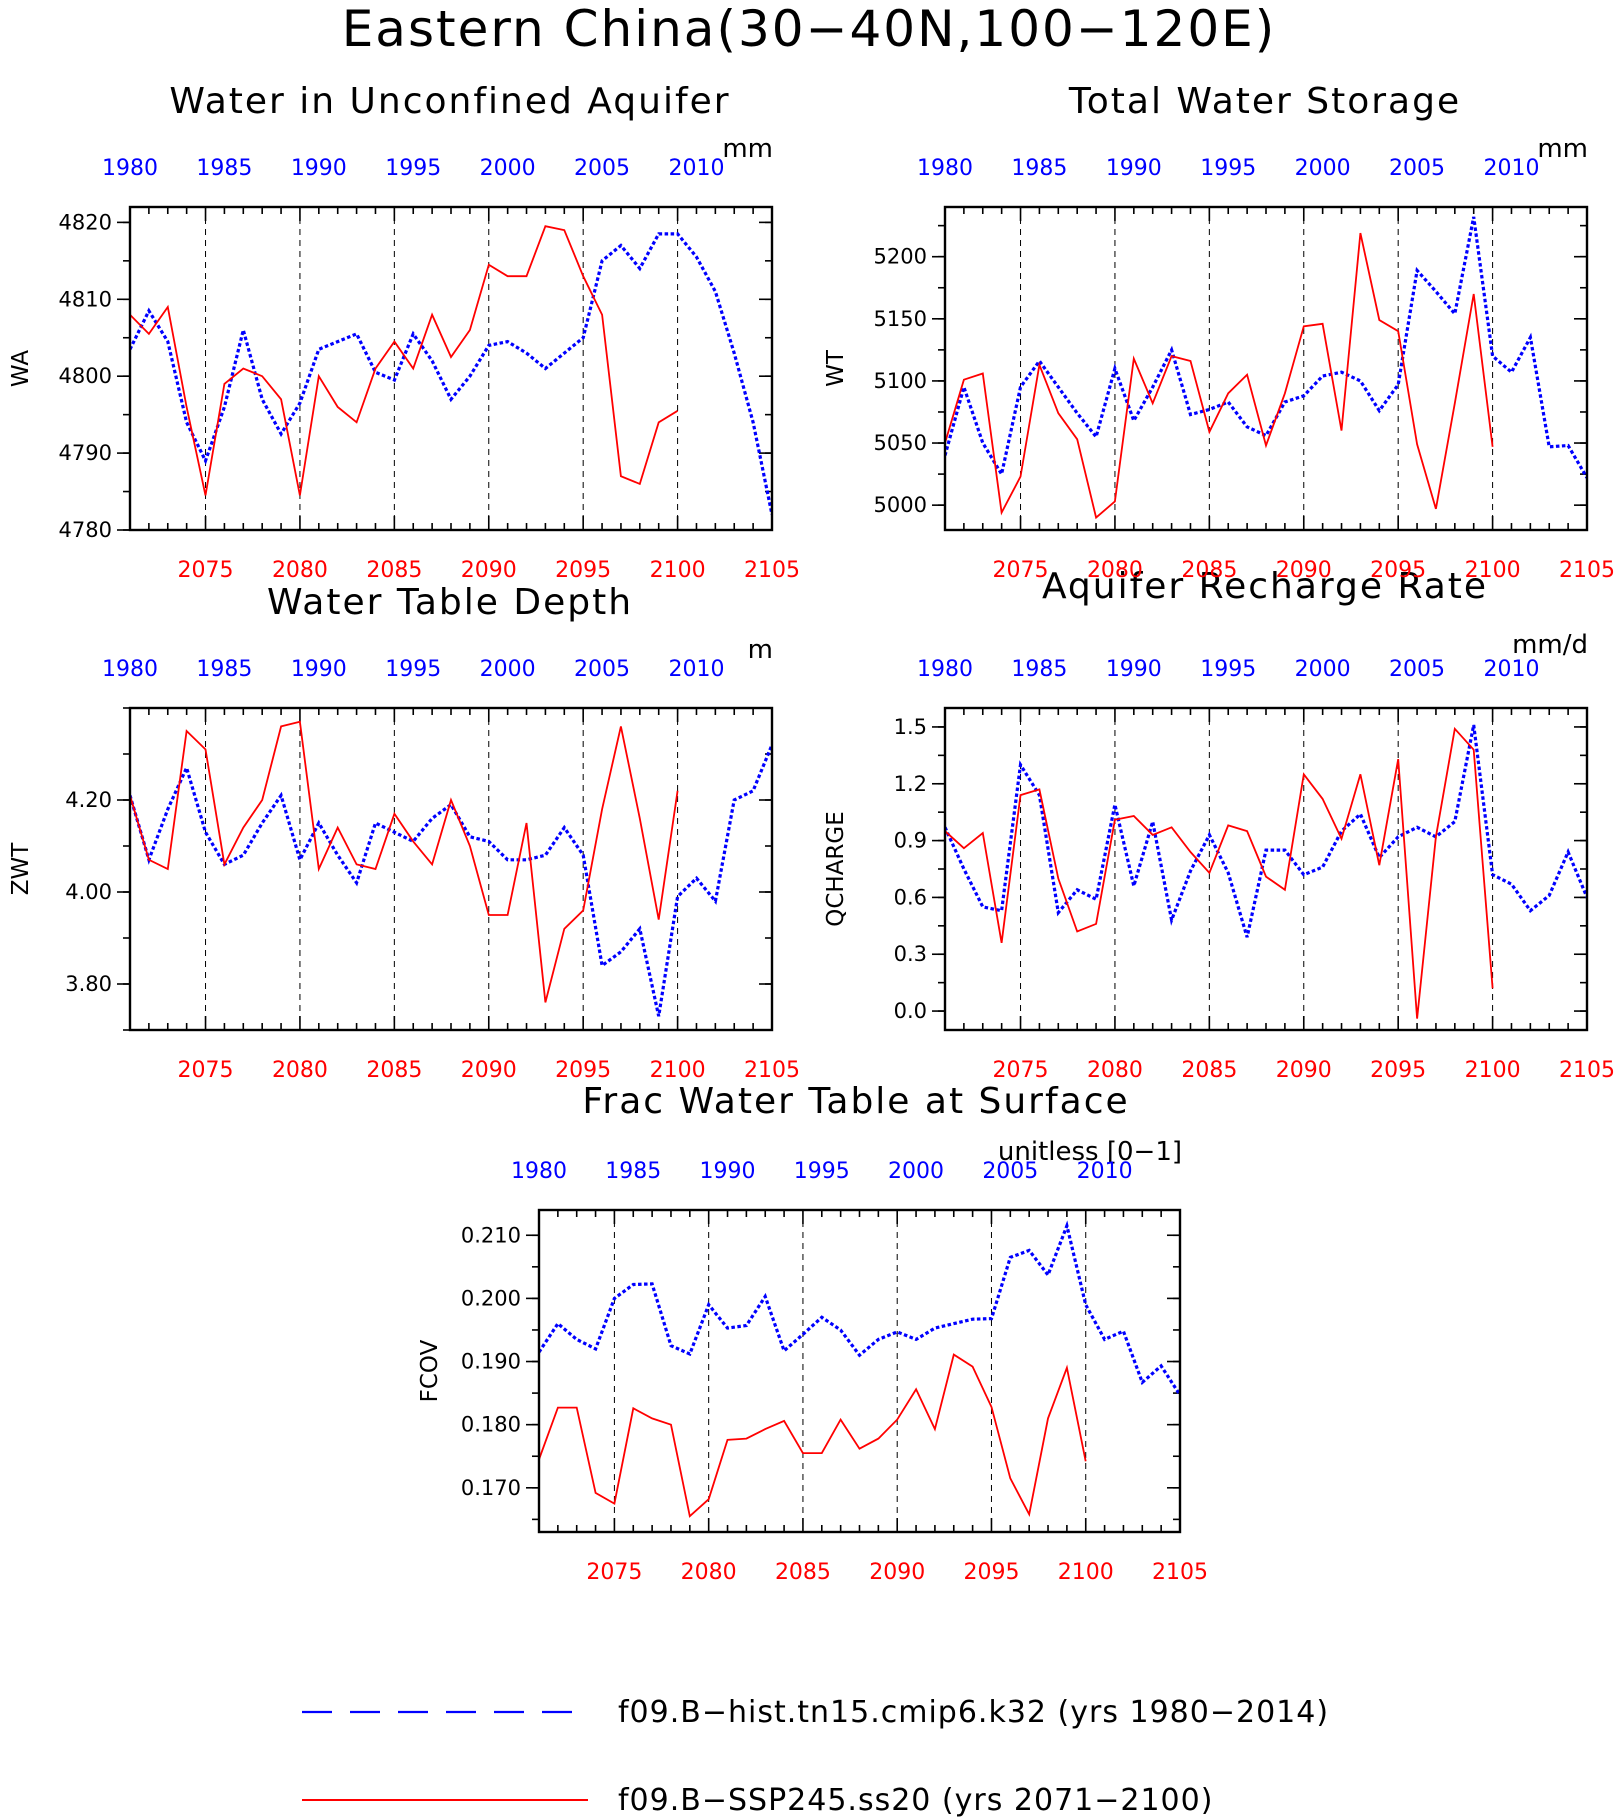 This screenshot has width=1618, height=1817. I want to click on y-tick-label: 5050, so click(900, 443).